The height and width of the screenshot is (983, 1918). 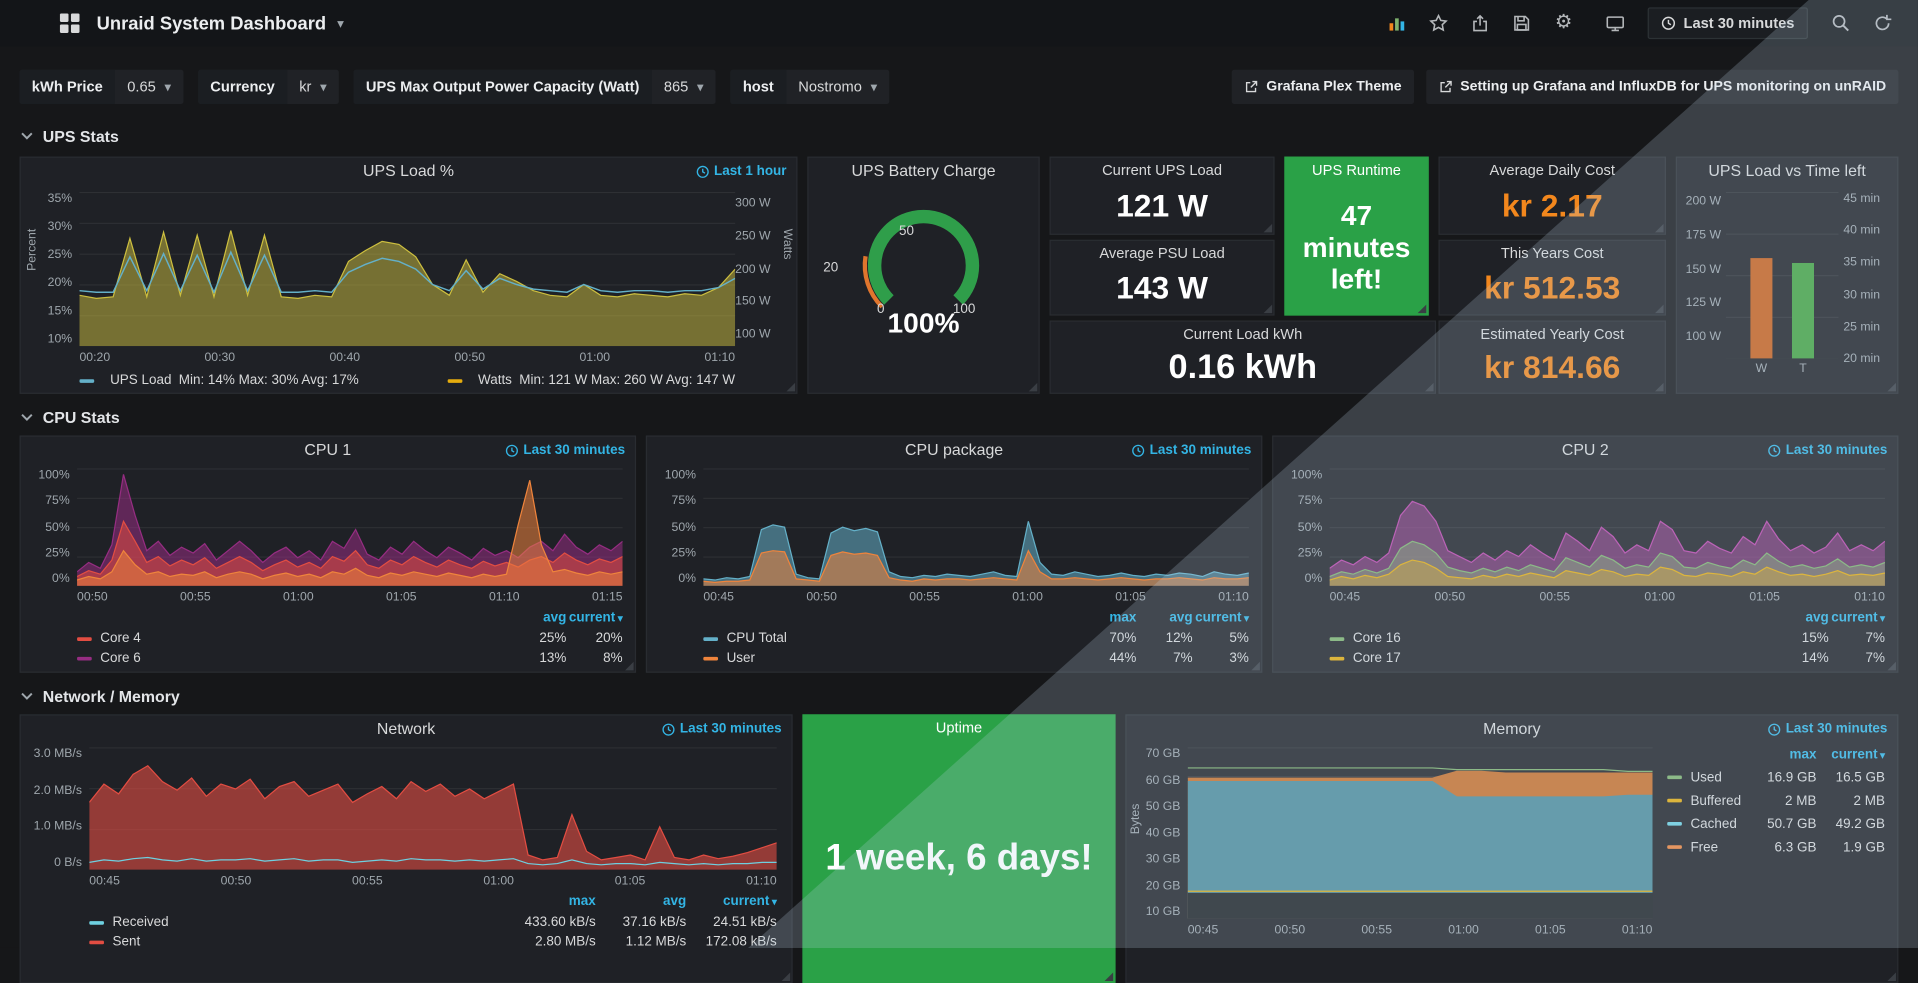 What do you see at coordinates (1130, 597) in the screenshot?
I see `tick-label: 01:05` at bounding box center [1130, 597].